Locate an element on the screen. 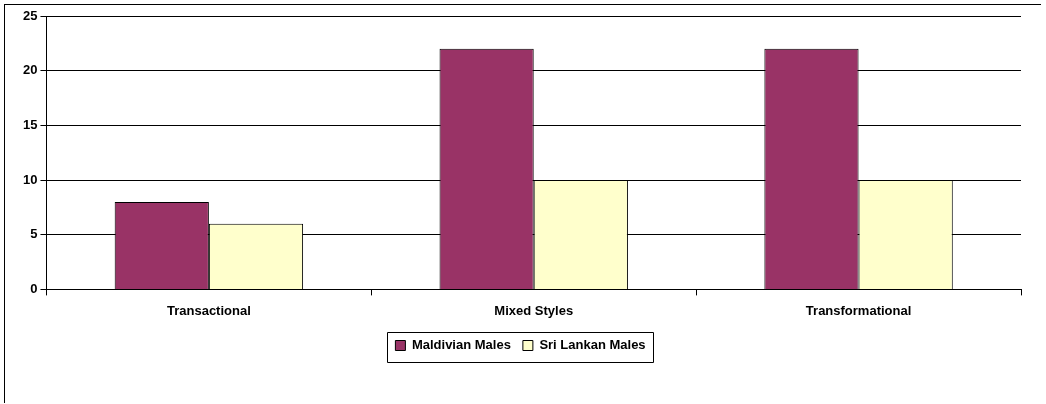  y-tick-label: 20 is located at coordinates (30, 70).